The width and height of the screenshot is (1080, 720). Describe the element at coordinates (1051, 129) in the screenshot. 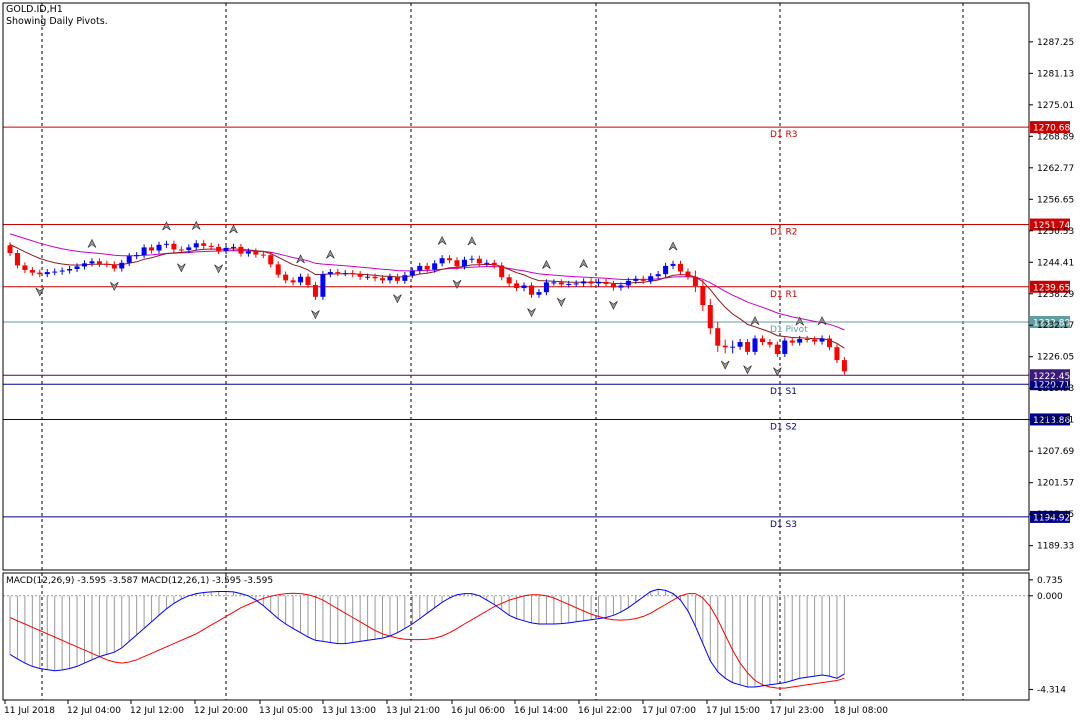

I see `pivot-tag-d1-r3: 1270.68` at that location.